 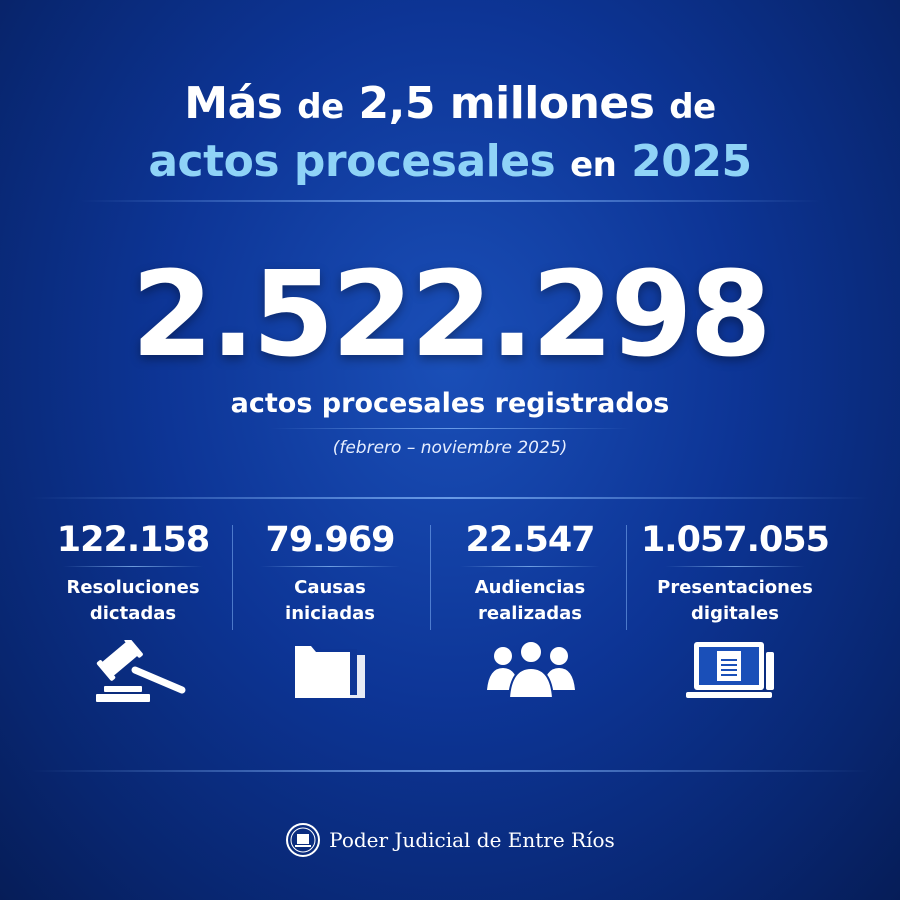 What do you see at coordinates (330, 671) in the screenshot?
I see `folders-icon` at bounding box center [330, 671].